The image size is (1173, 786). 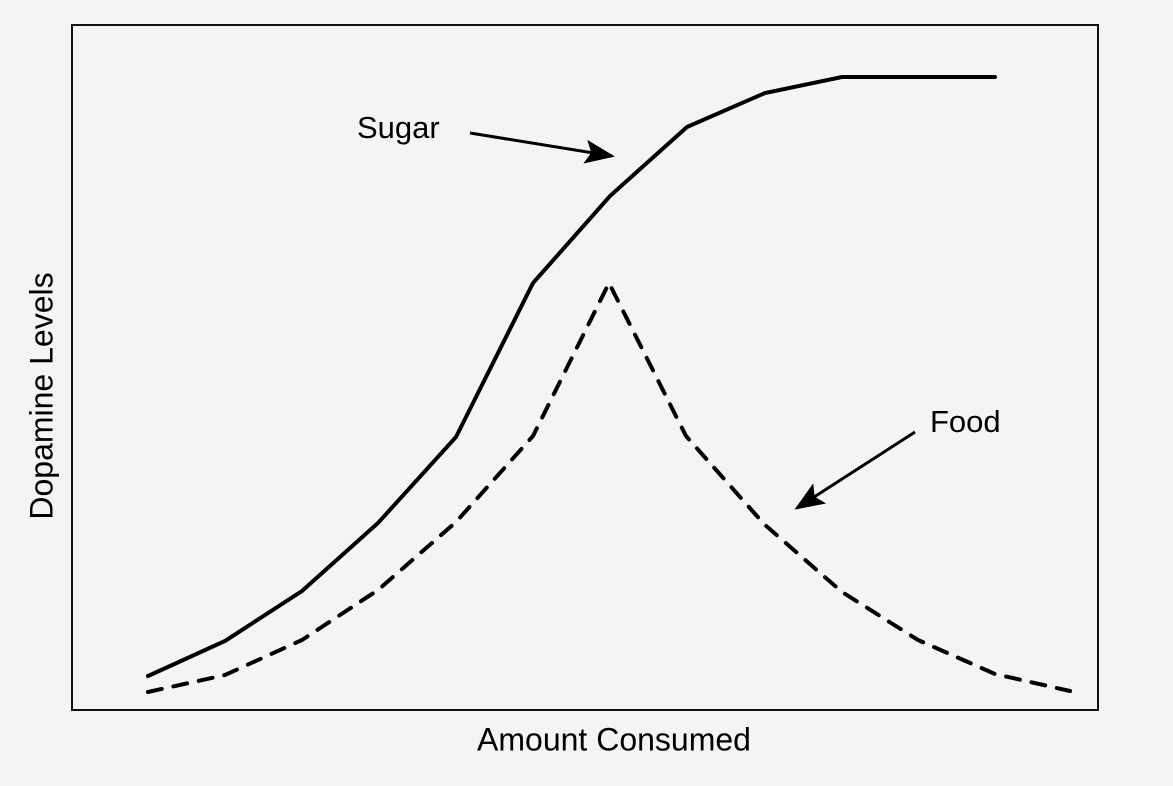 I want to click on y-axis-label: Dopamine Levels, so click(x=41, y=396).